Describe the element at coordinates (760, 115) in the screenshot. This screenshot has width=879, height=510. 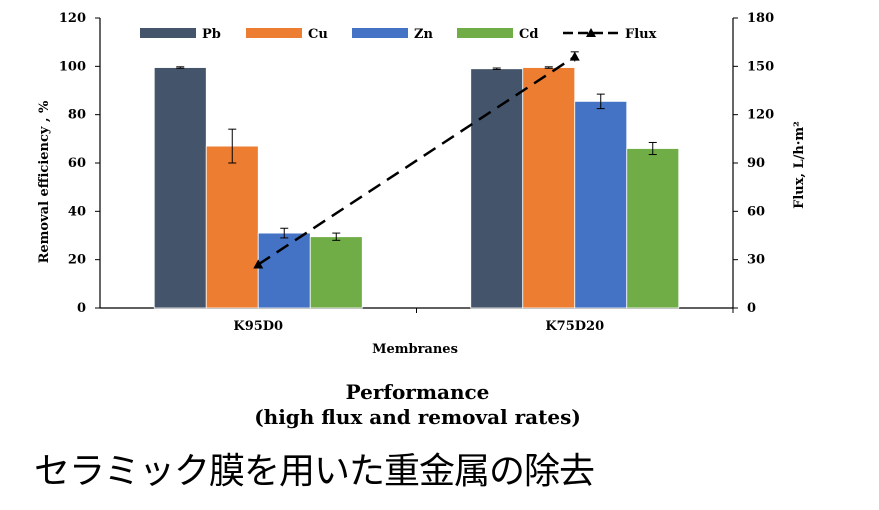
I see `y2-tick-label: 120` at that location.